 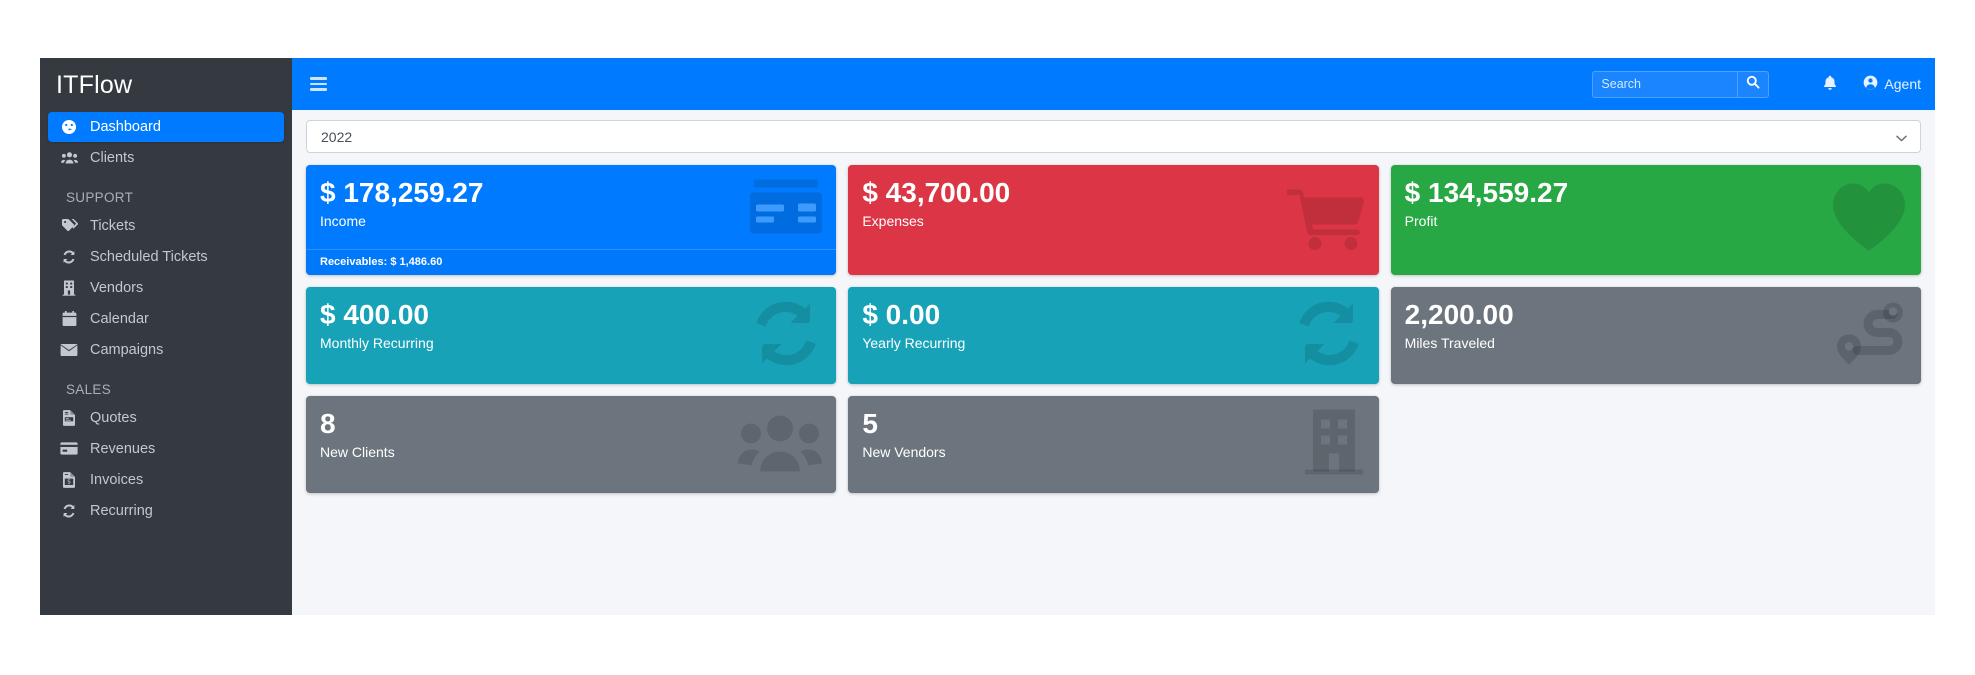 I want to click on sidebar-item-label: Dashboard, so click(x=125, y=126).